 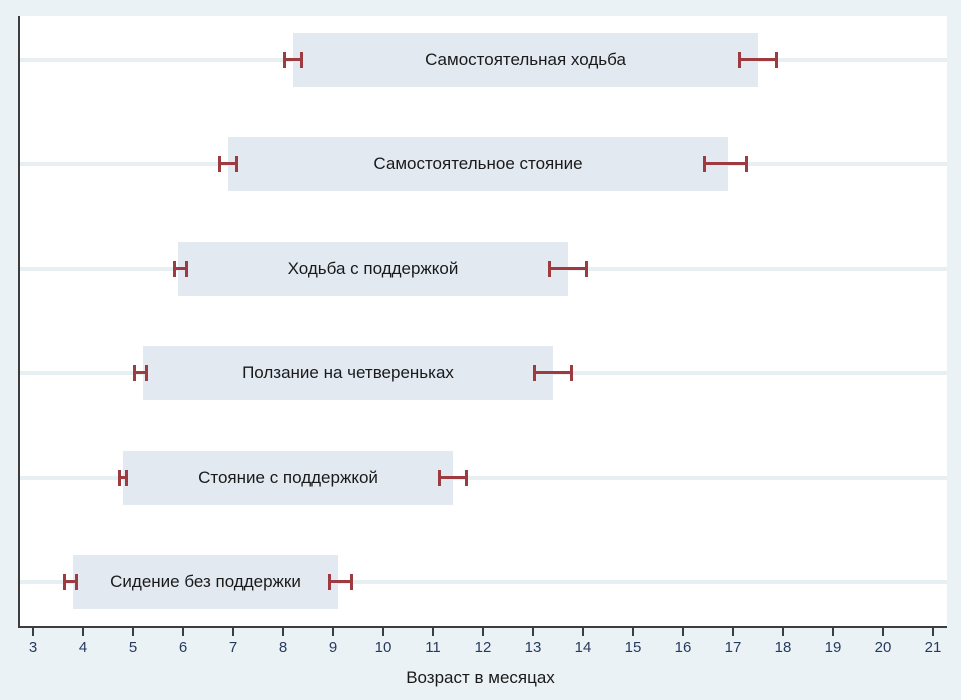 What do you see at coordinates (383, 647) in the screenshot?
I see `x-tick-label: 10` at bounding box center [383, 647].